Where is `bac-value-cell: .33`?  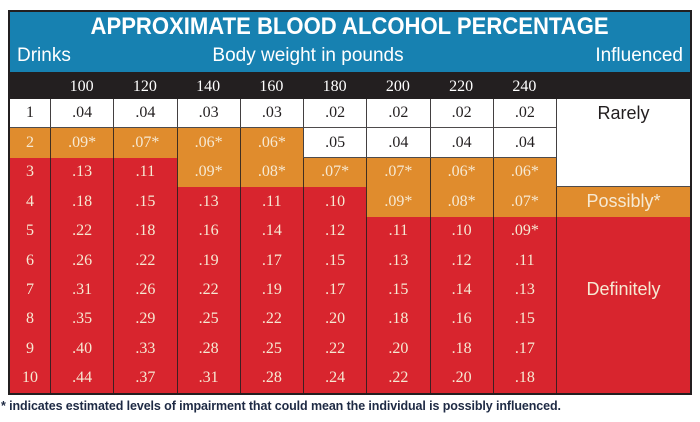 bac-value-cell: .33 is located at coordinates (145, 349).